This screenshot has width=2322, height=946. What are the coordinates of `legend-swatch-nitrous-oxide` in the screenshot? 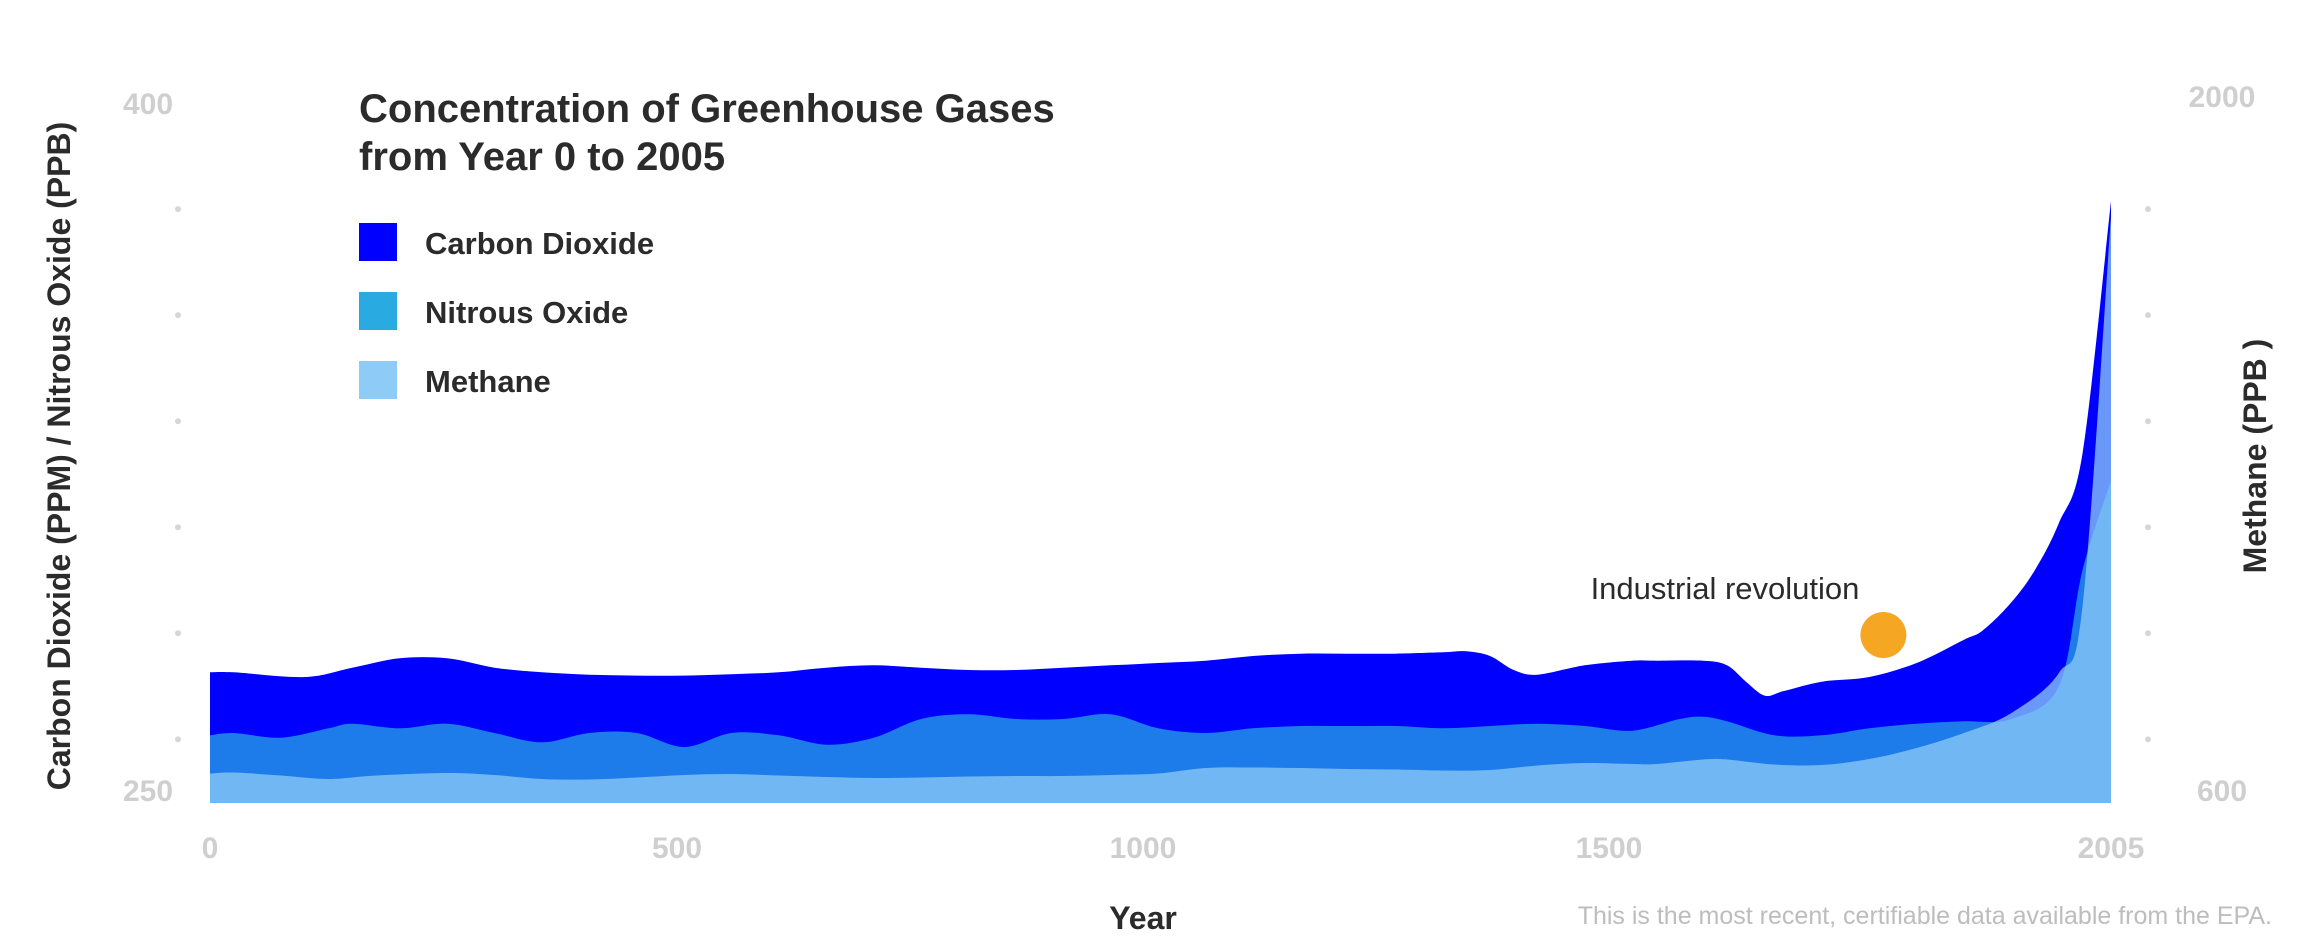 It's located at (378, 311).